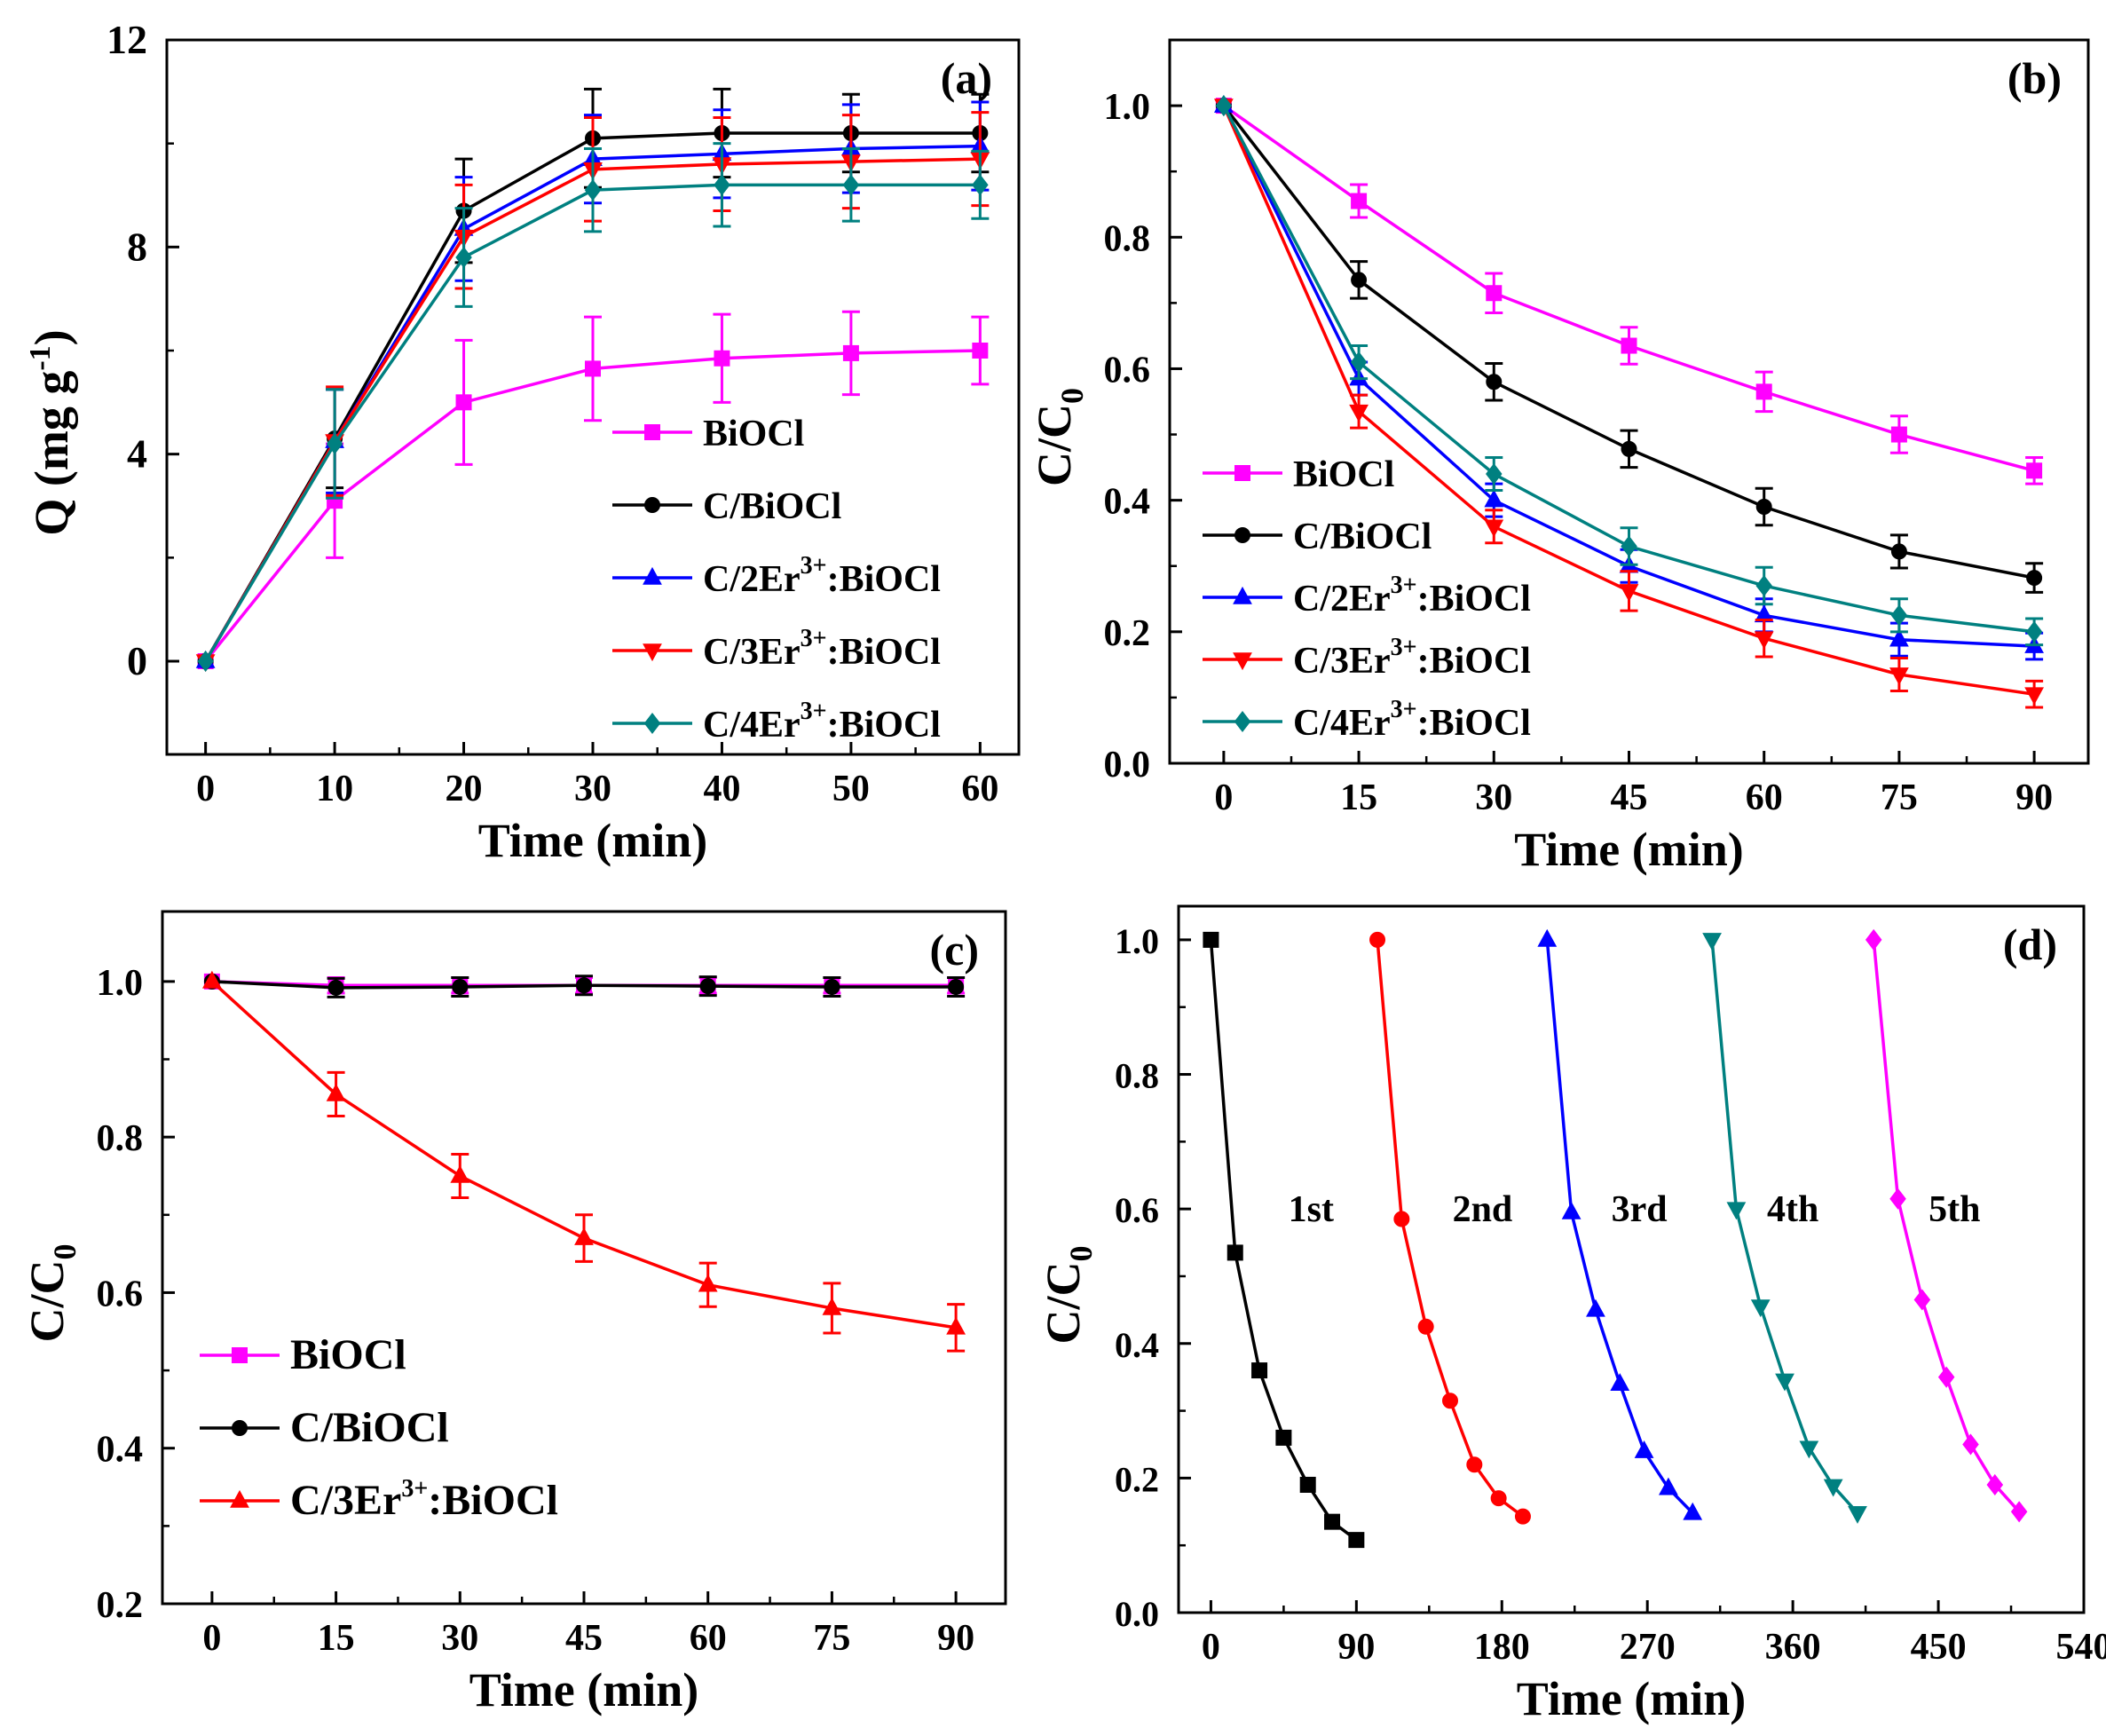 The height and width of the screenshot is (1736, 2106). I want to click on legend-item: C/4Er3+:BiOCl, so click(1367, 720).